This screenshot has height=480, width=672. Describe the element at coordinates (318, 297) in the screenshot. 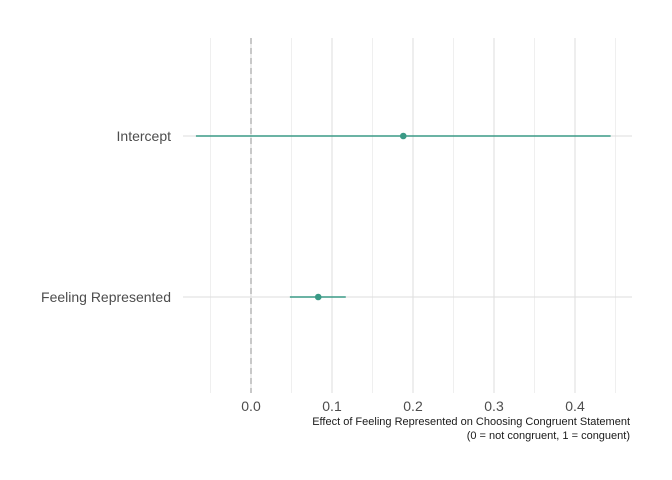

I see `point-estimate-feeling-represented` at that location.